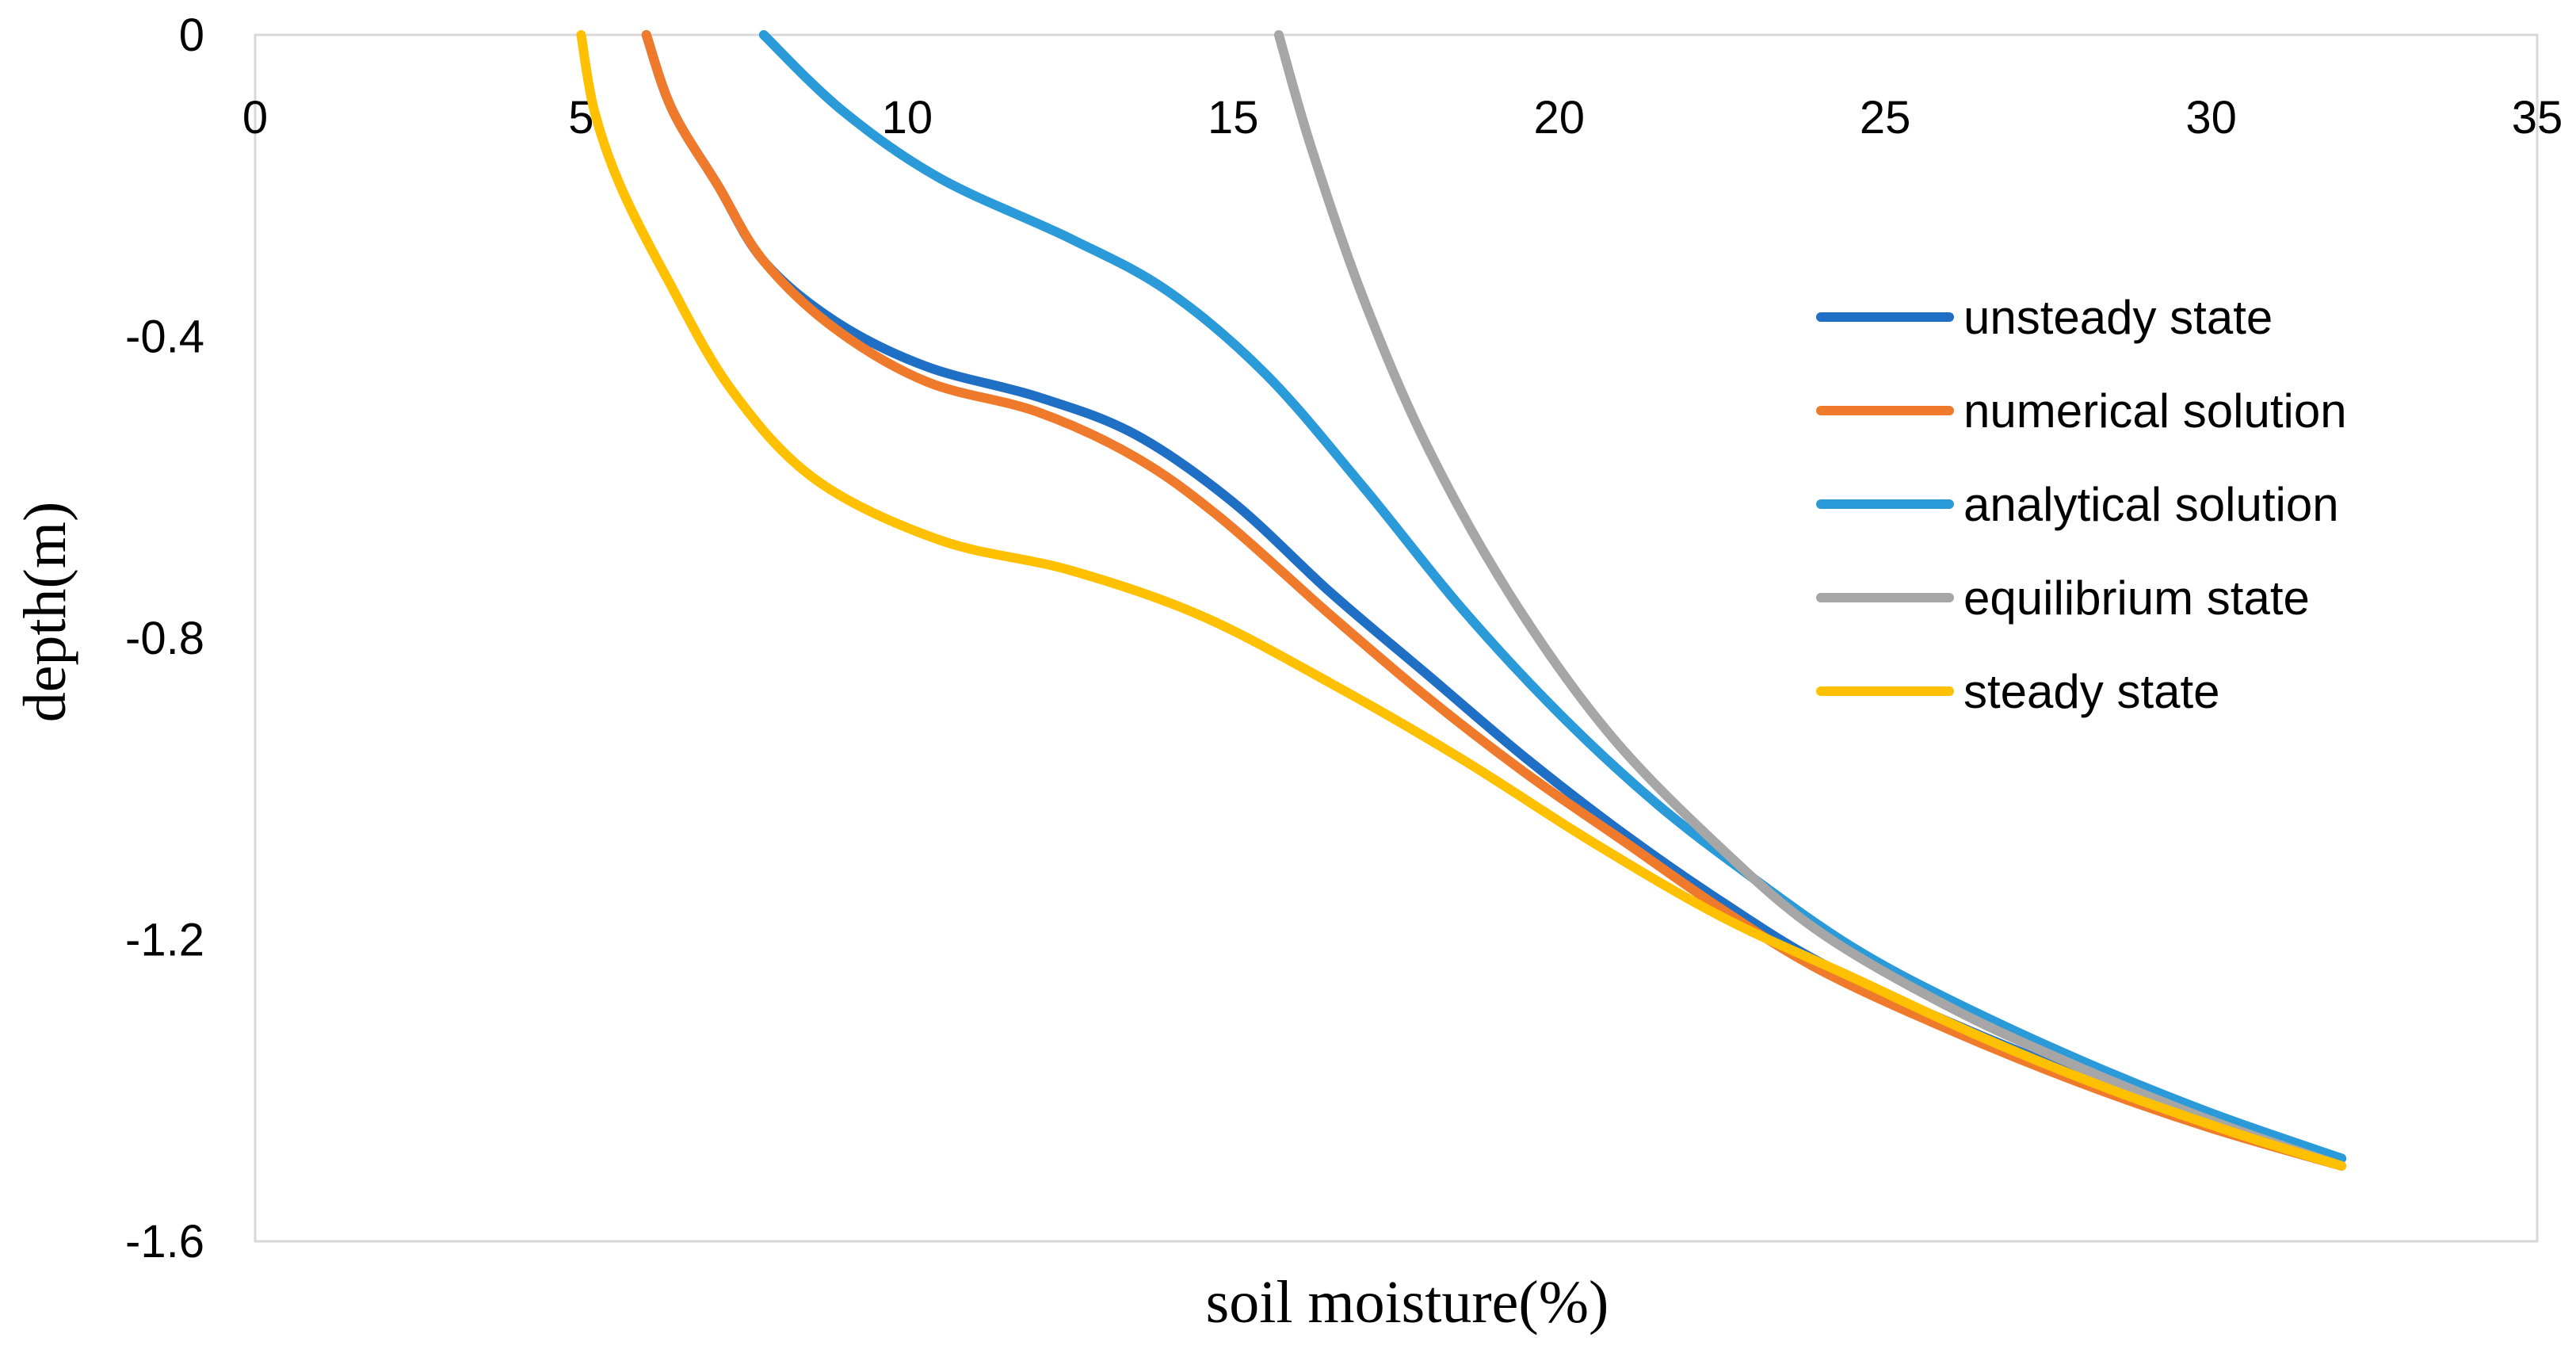  What do you see at coordinates (1407, 1302) in the screenshot?
I see `x-axis-title: soil moisture(%)` at bounding box center [1407, 1302].